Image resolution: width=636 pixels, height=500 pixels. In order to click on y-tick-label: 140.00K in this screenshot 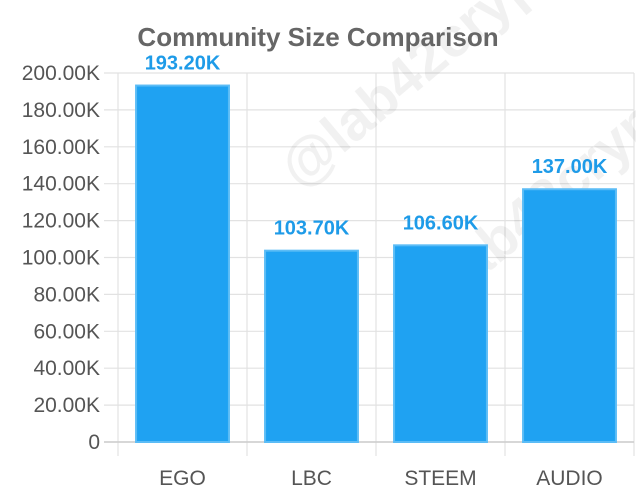, I will do `click(61, 184)`.